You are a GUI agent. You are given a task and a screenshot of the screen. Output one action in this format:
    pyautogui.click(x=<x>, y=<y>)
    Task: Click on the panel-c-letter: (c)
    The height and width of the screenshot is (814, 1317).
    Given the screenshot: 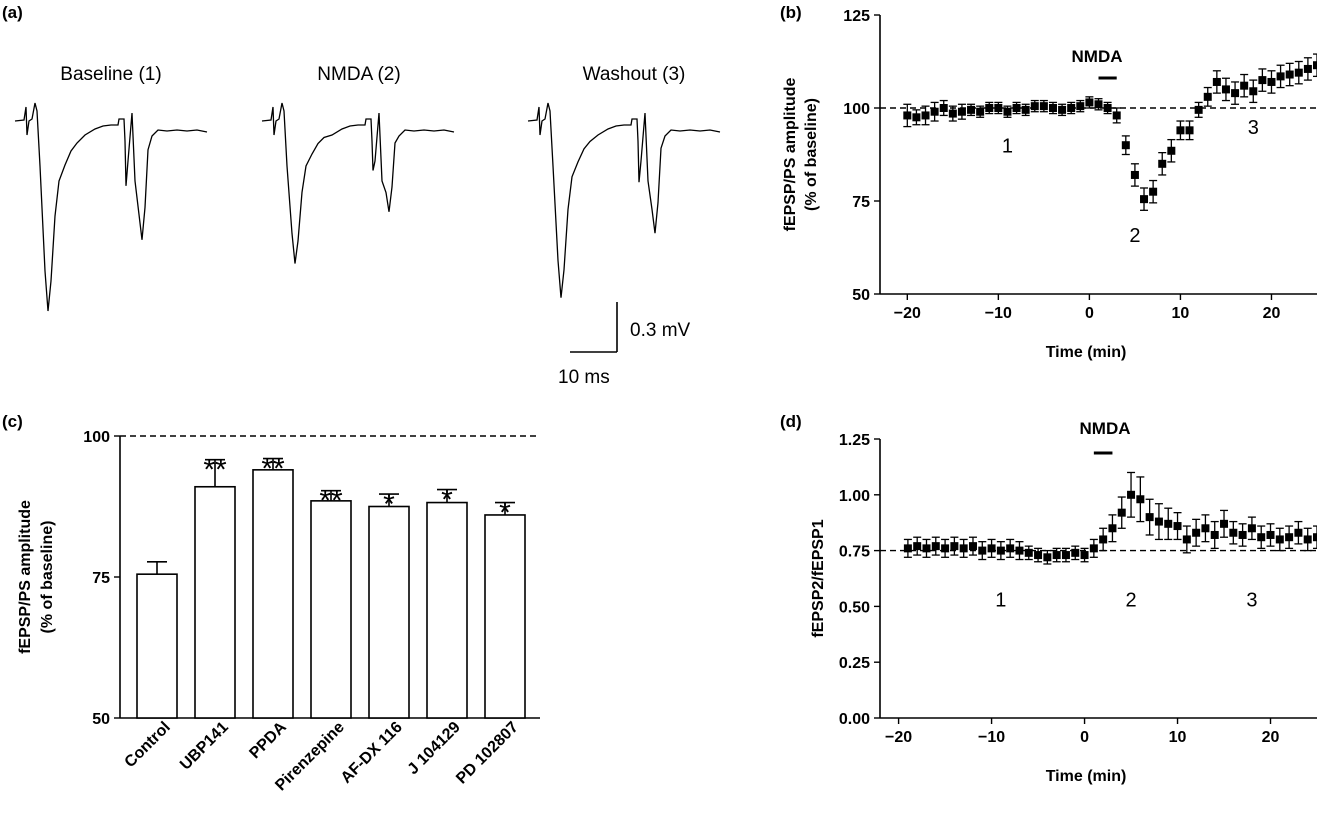 What is the action you would take?
    pyautogui.click(x=12, y=421)
    